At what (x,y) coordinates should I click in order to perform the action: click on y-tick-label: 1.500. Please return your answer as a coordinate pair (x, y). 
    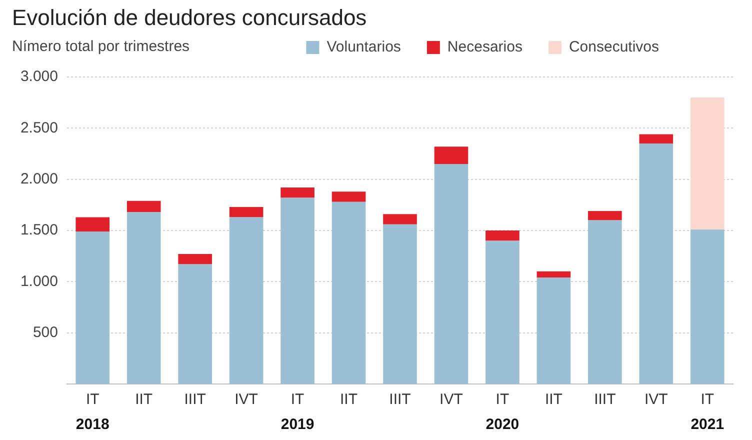
    Looking at the image, I should click on (39, 230).